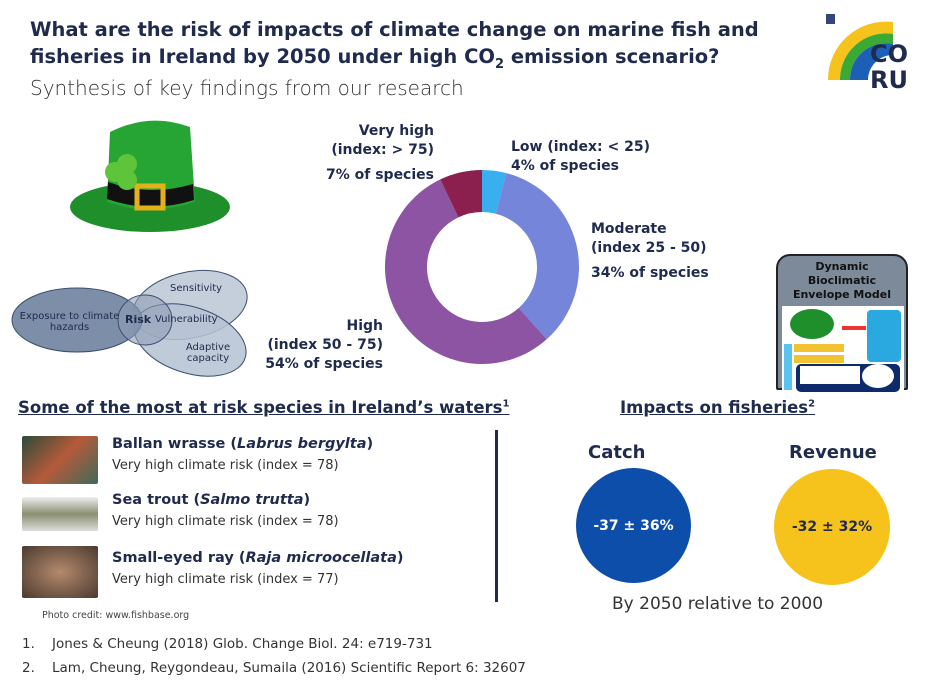 The width and height of the screenshot is (940, 694). What do you see at coordinates (196, 288) in the screenshot?
I see `venn-sensitivity-label: Sensitivity` at bounding box center [196, 288].